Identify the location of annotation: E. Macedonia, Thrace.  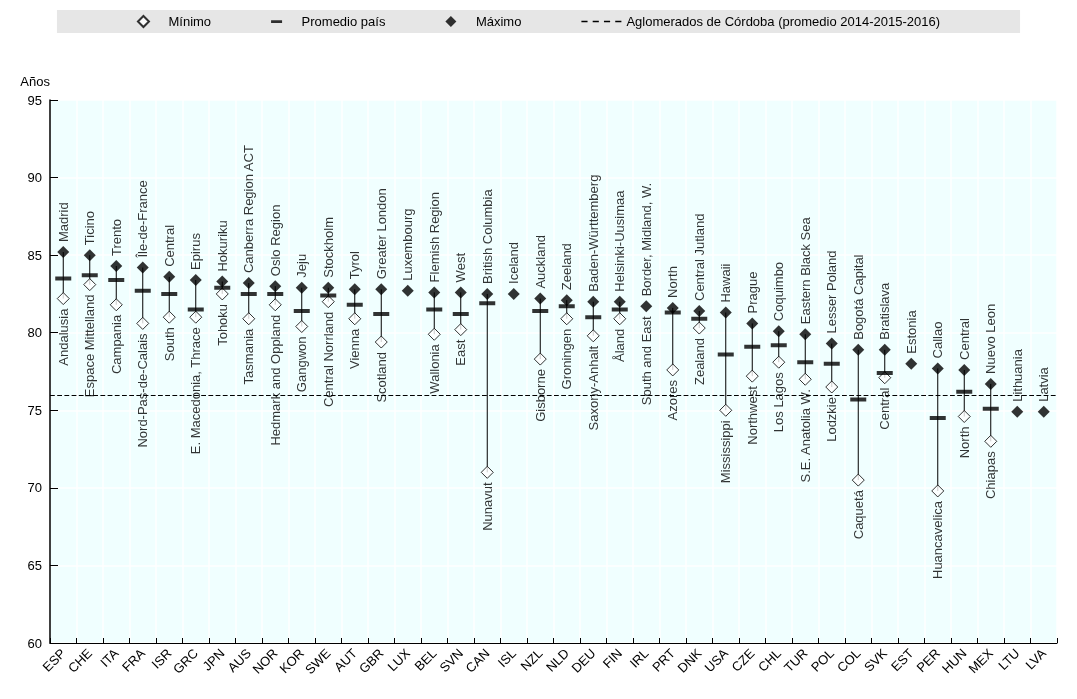
(196, 391).